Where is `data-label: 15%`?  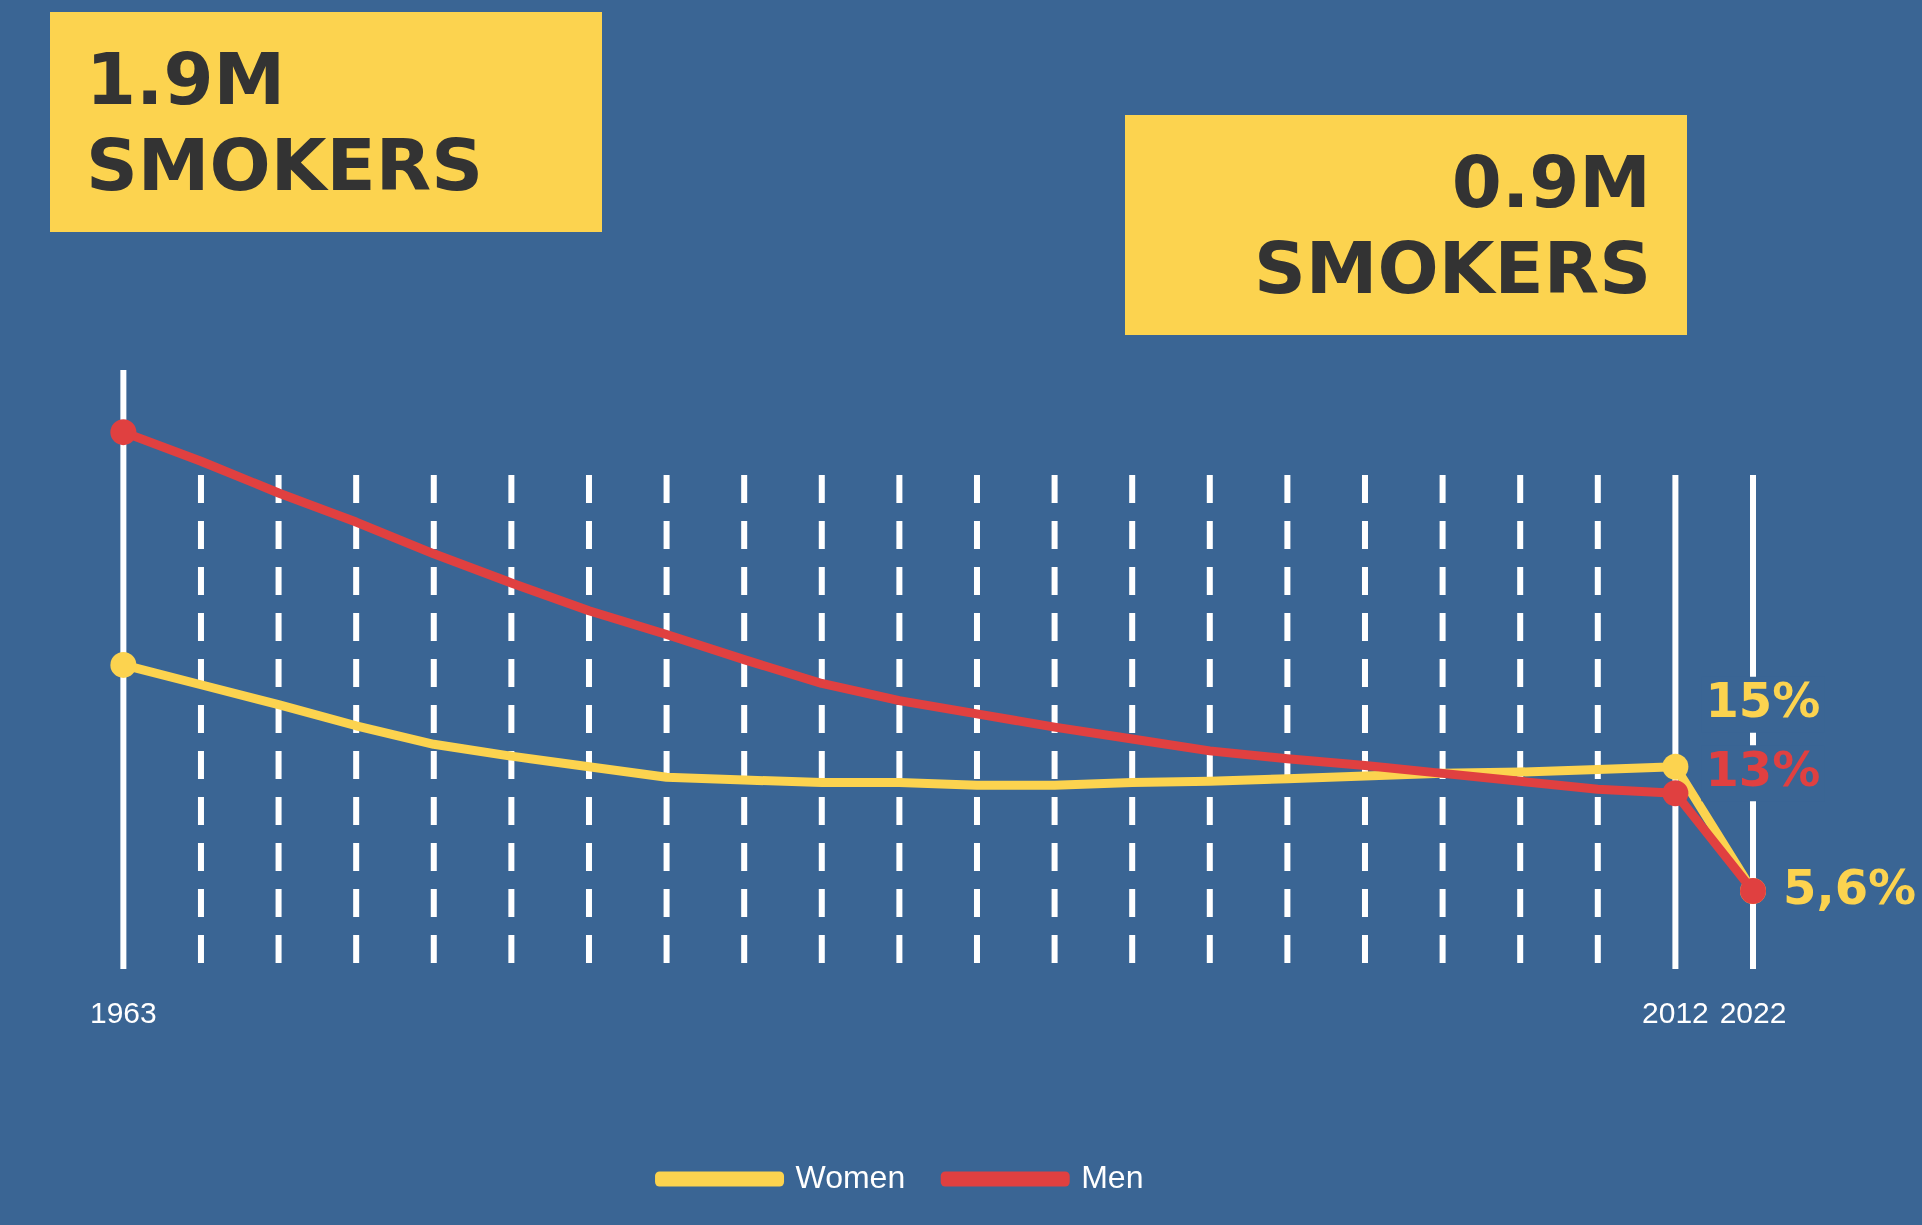
data-label: 15% is located at coordinates (1763, 700).